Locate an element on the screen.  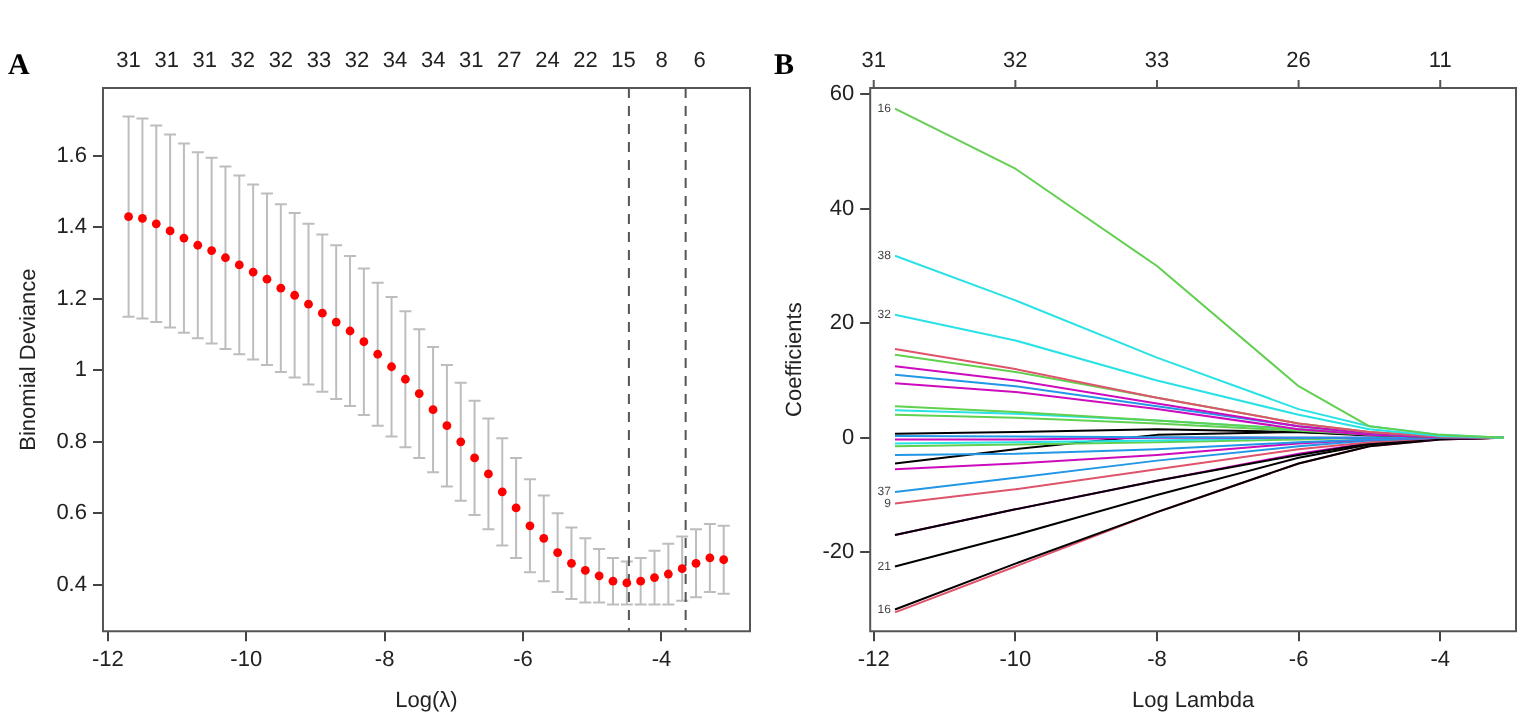
chart-title: A is located at coordinates (19, 65).